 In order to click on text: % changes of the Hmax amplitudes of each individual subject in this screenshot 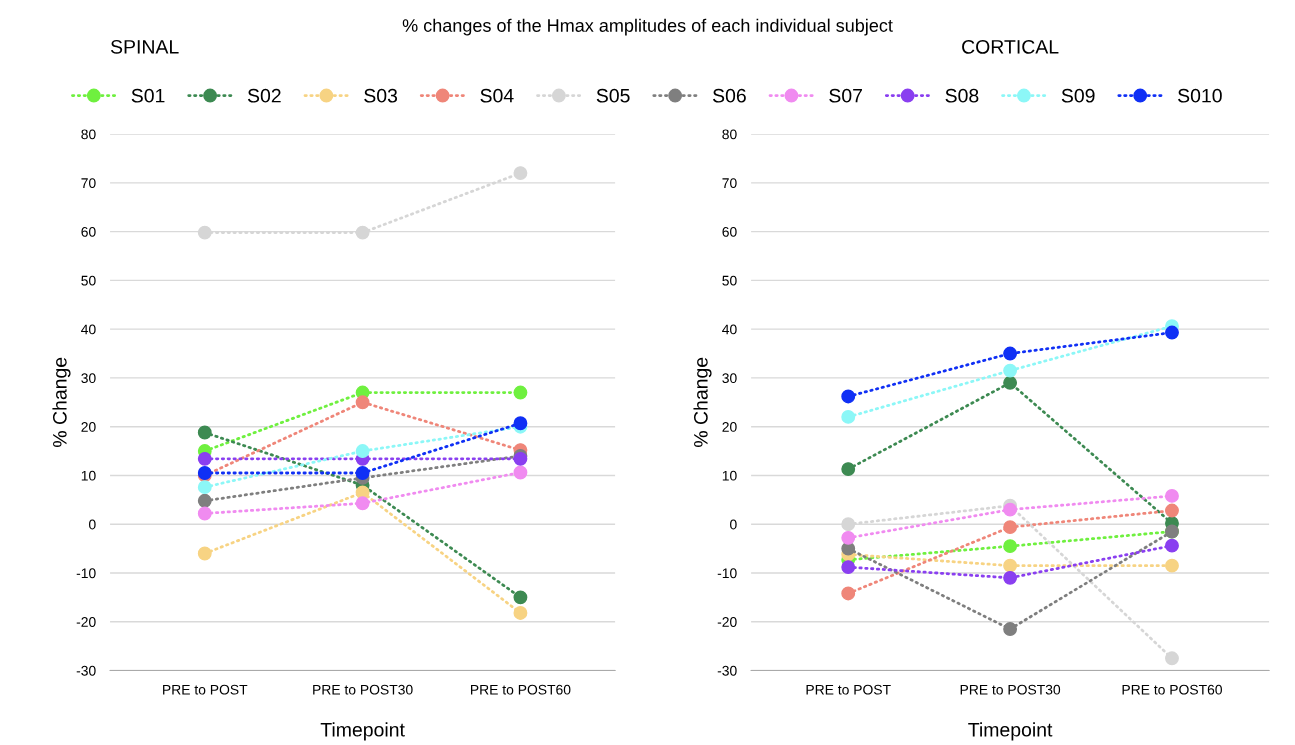, I will do `click(647, 27)`.